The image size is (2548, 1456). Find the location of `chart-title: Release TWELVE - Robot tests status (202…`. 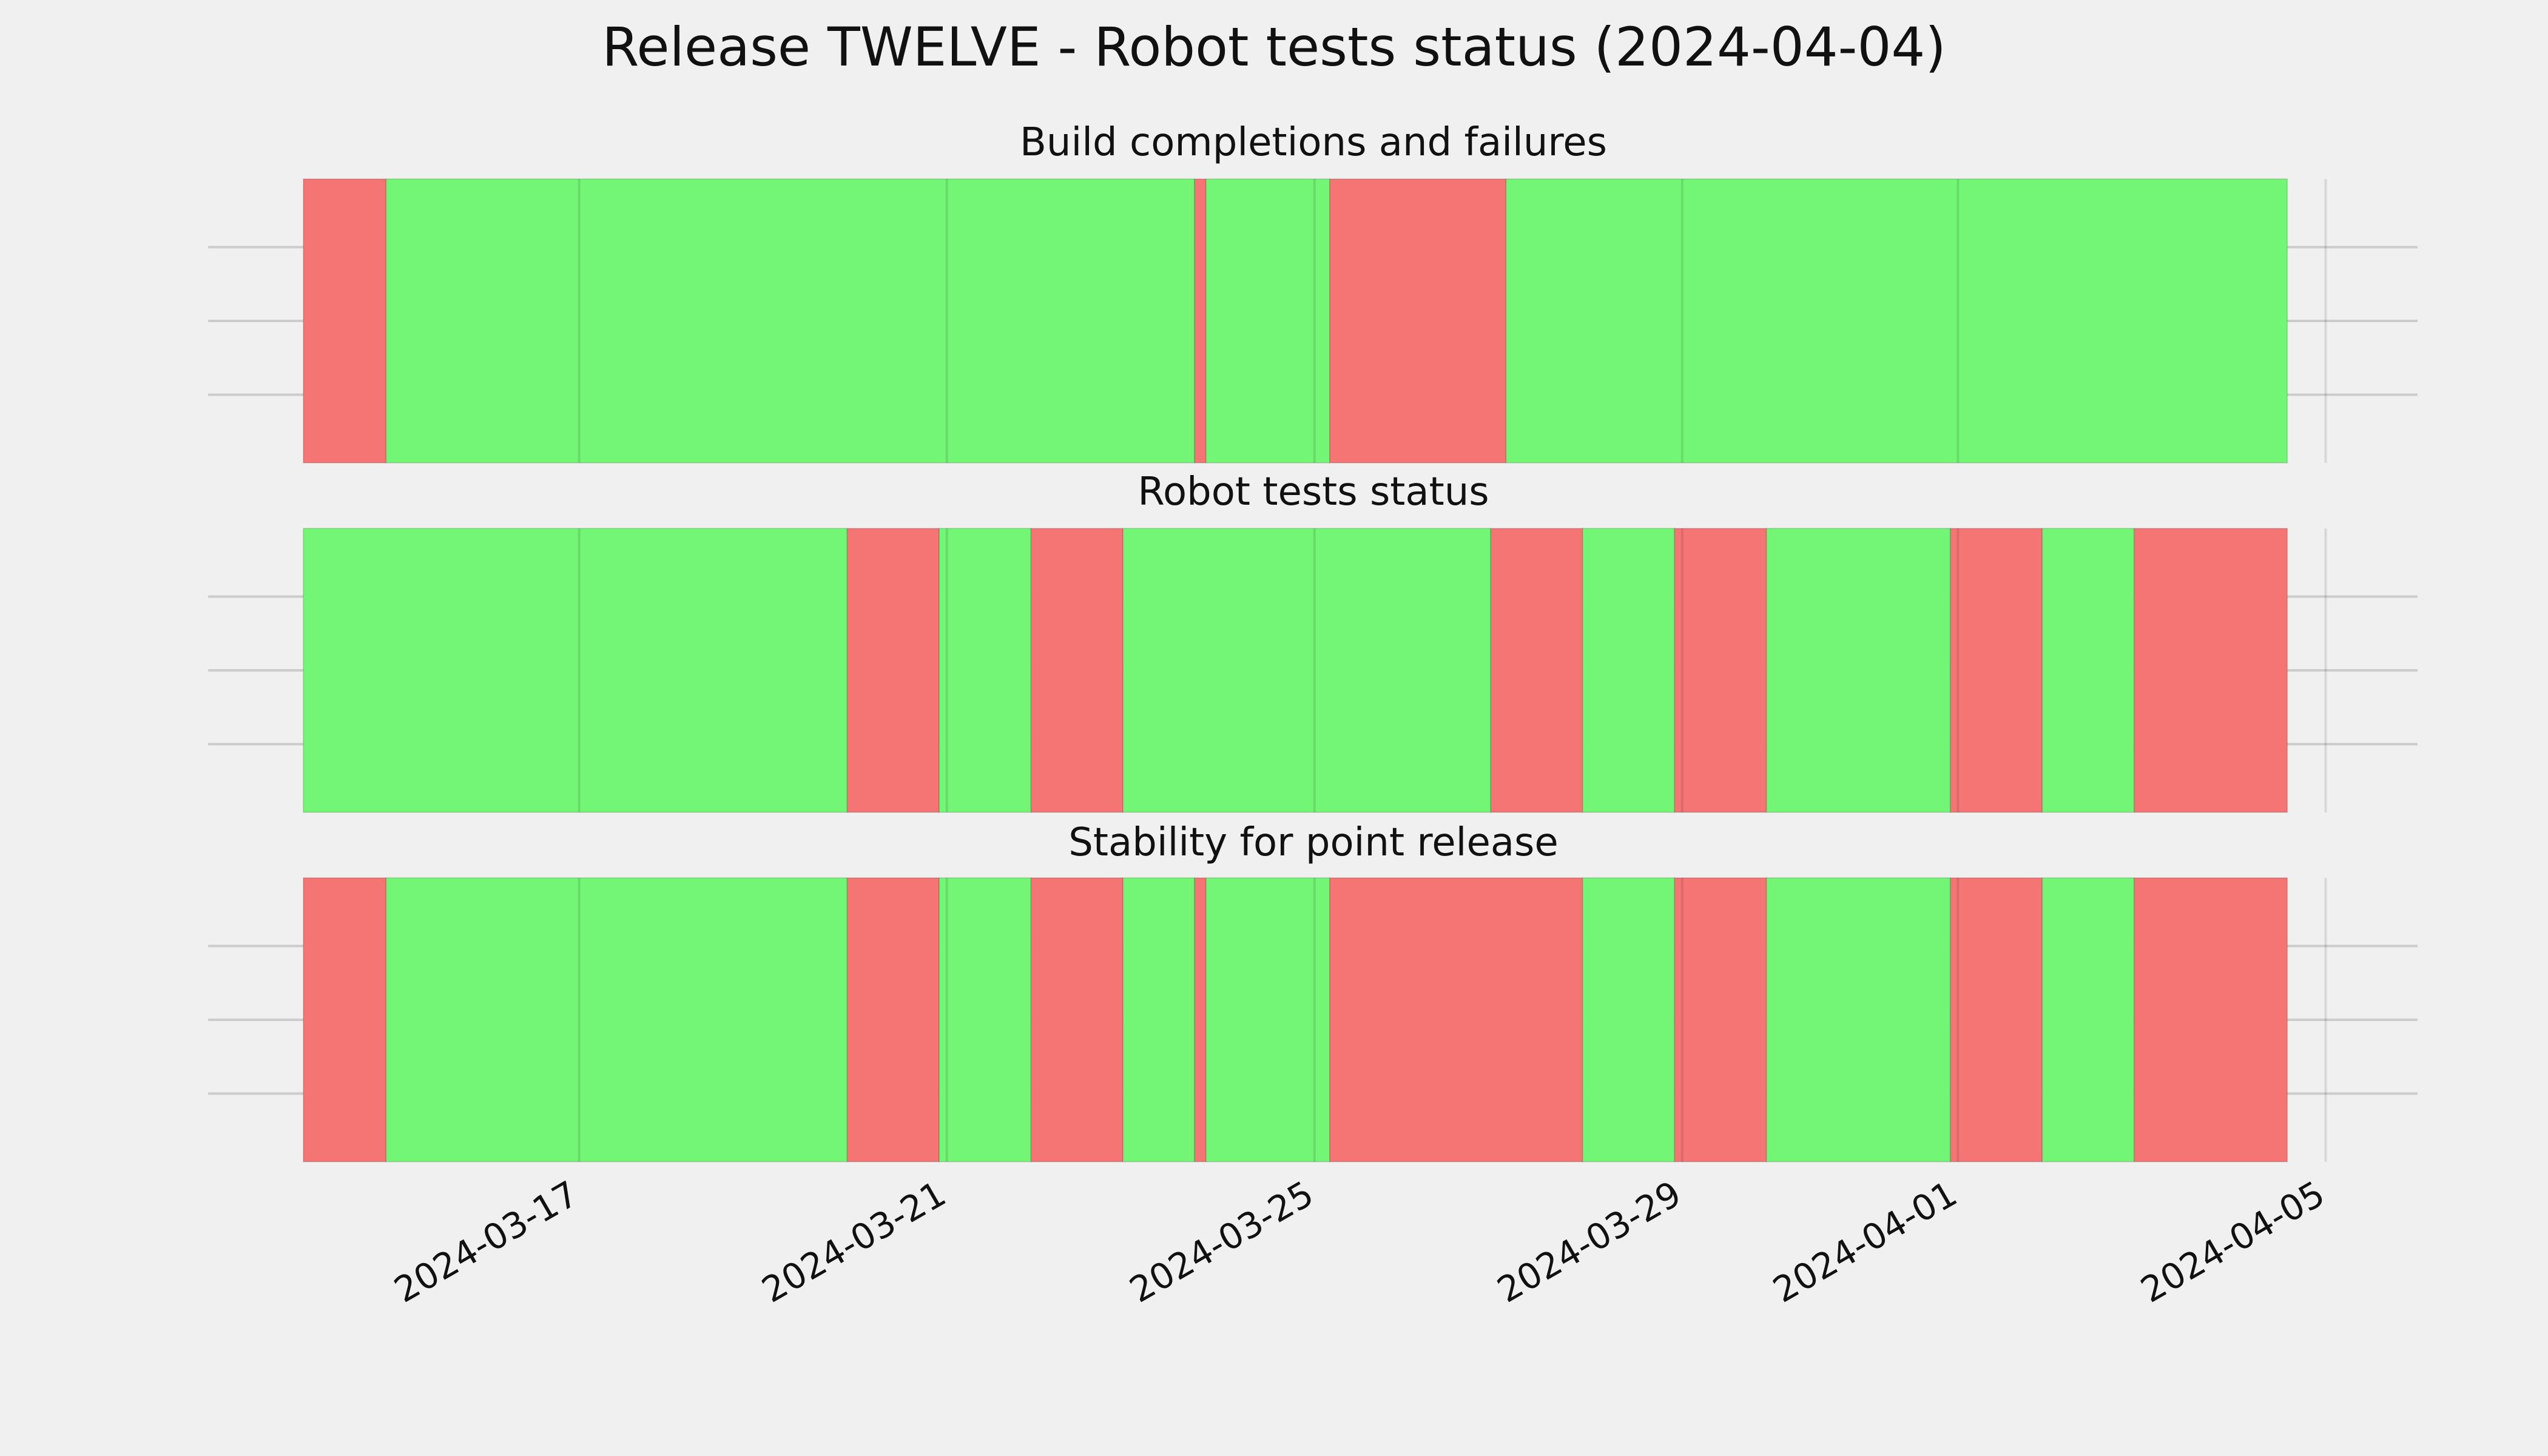

chart-title: Release TWELVE - Robot tests status (202… is located at coordinates (1274, 47).